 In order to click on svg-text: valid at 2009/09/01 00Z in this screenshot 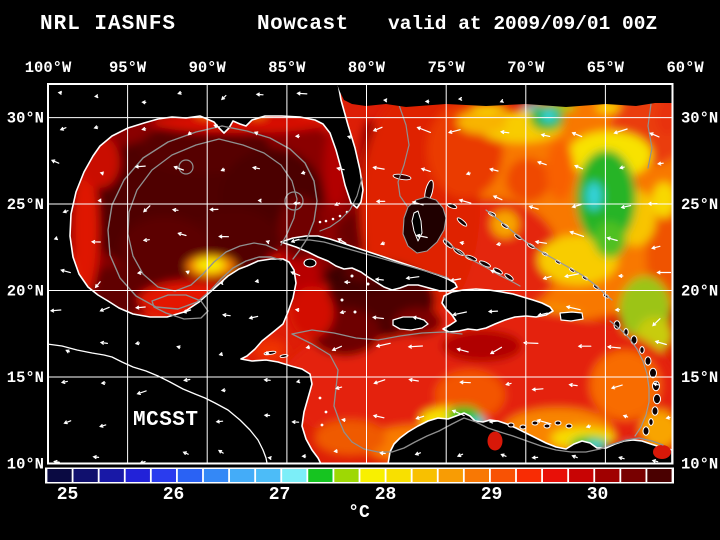, I will do `click(522, 24)`.